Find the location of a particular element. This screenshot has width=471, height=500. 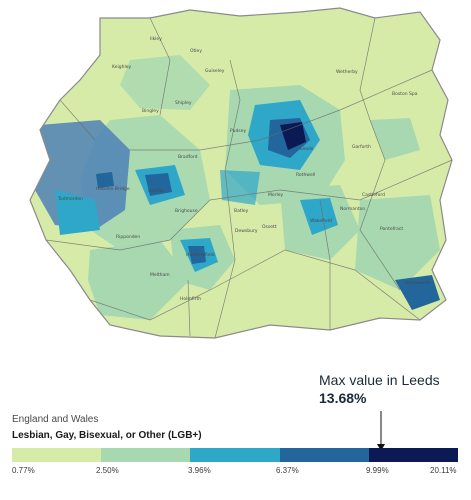

place-label: Pontefract is located at coordinates (391, 229).